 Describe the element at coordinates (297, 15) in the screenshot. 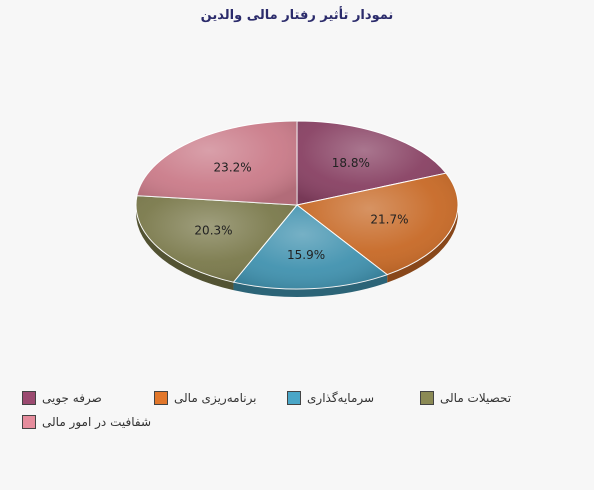

I see `chart-title: نمودار تأثیر رفتار مالی والدین` at that location.